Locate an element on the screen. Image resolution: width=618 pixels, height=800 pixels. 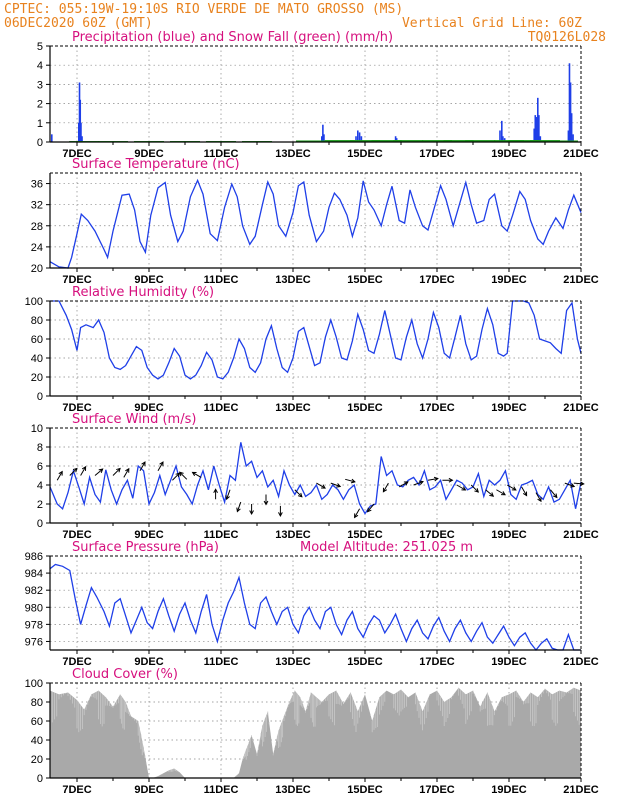
ytick-label-precip: 0 is located at coordinates (40, 143).